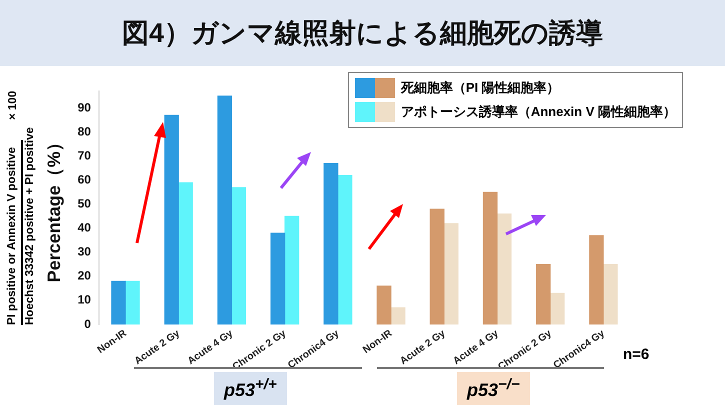 This screenshot has width=725, height=405. I want to click on y-tick-label: 30, so click(85, 251).